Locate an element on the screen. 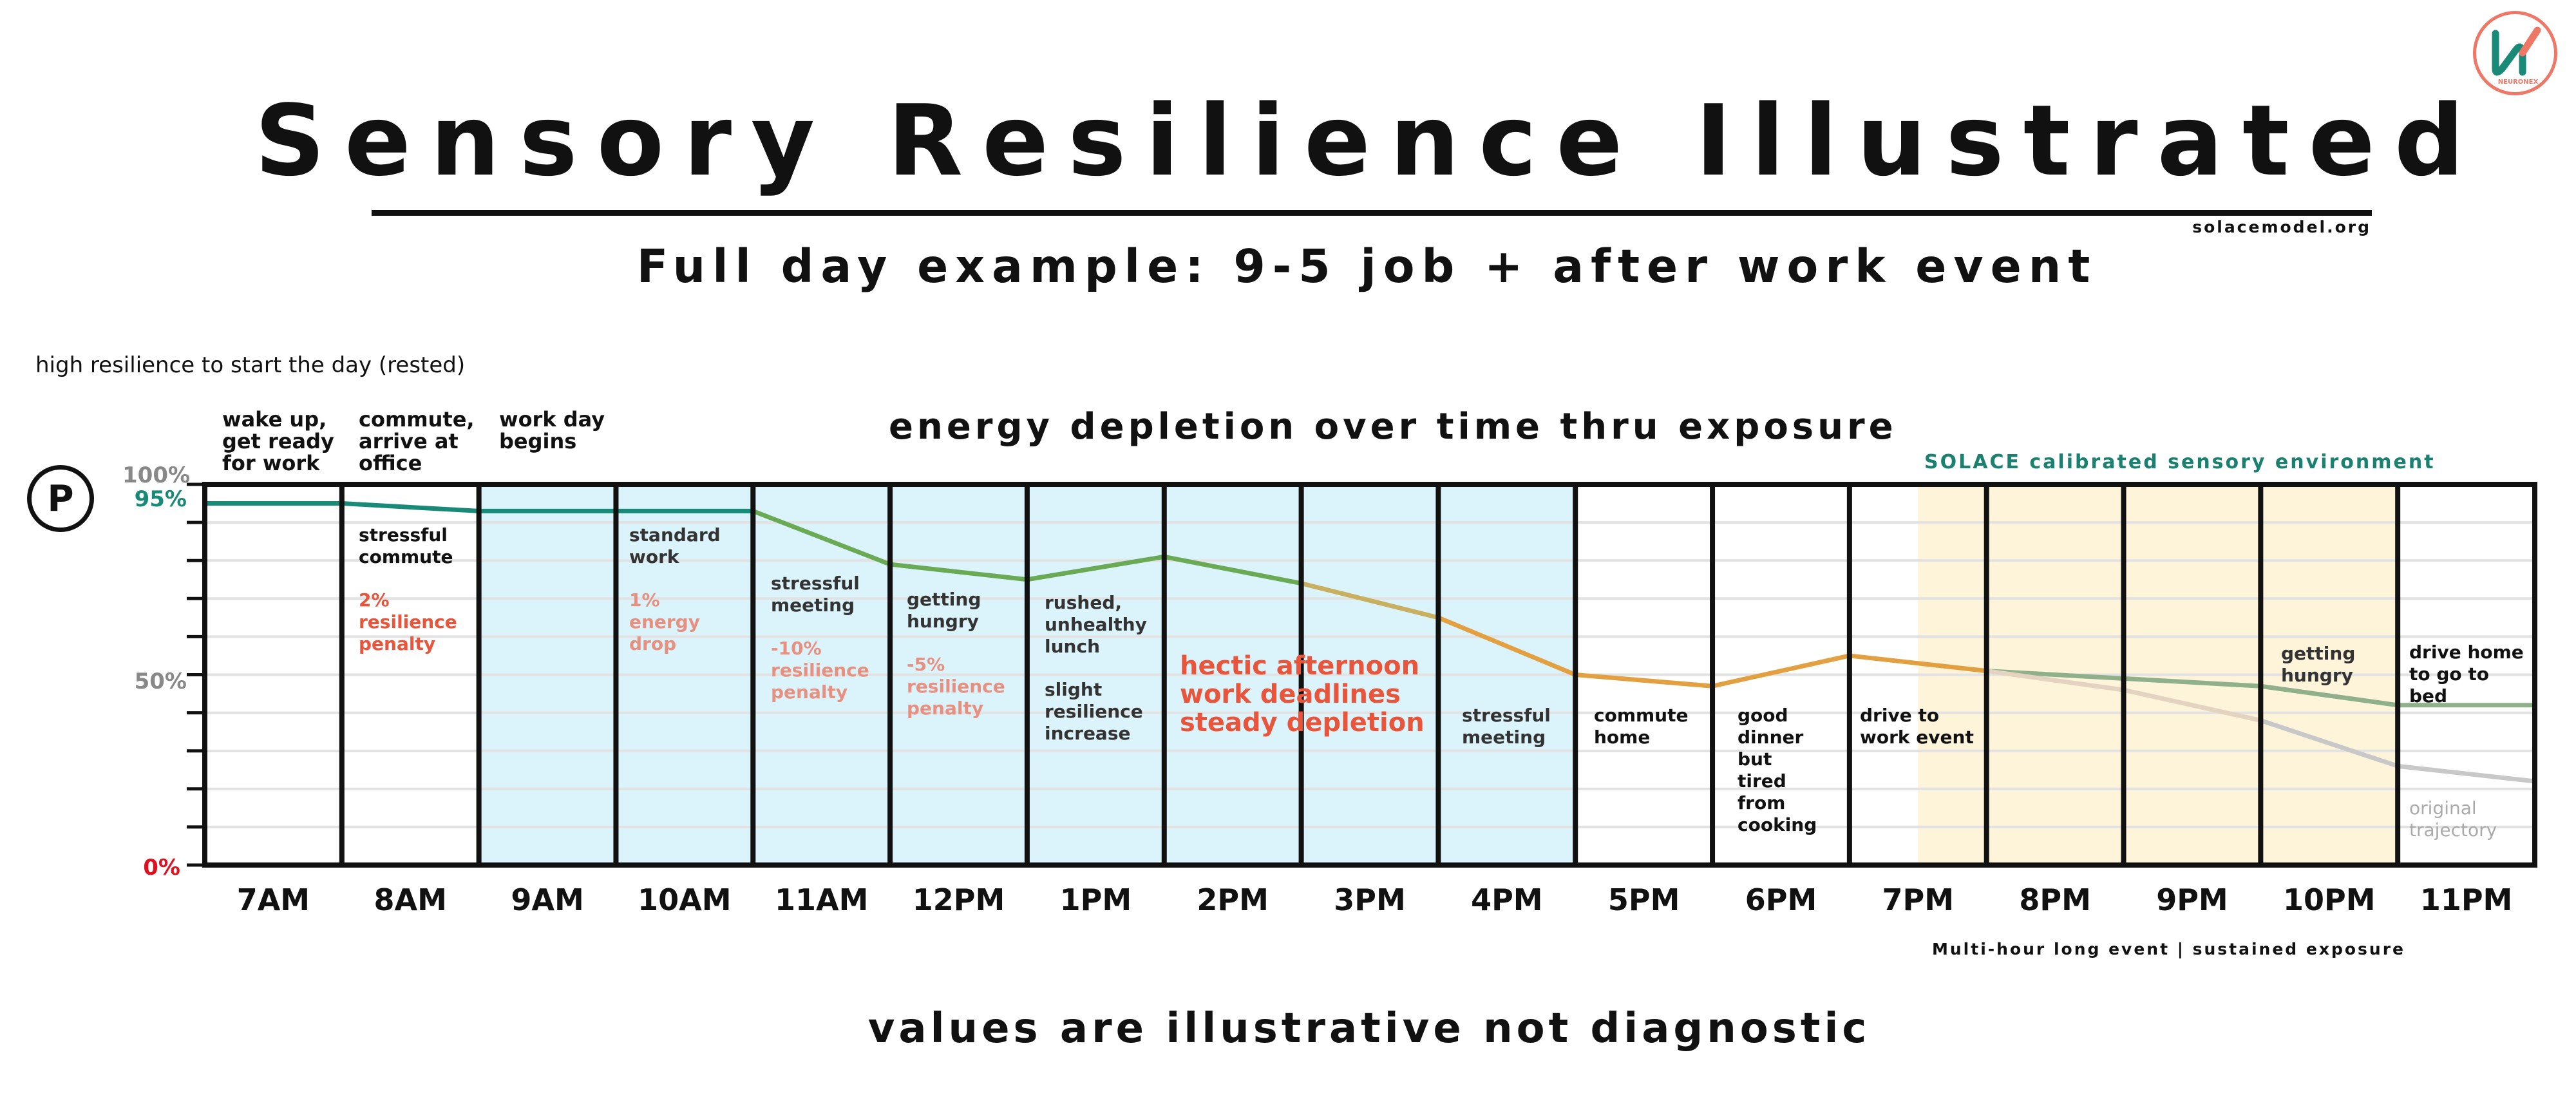 This screenshot has width=2576, height=1095. commute-label: commute, arrive at office is located at coordinates (417, 441).